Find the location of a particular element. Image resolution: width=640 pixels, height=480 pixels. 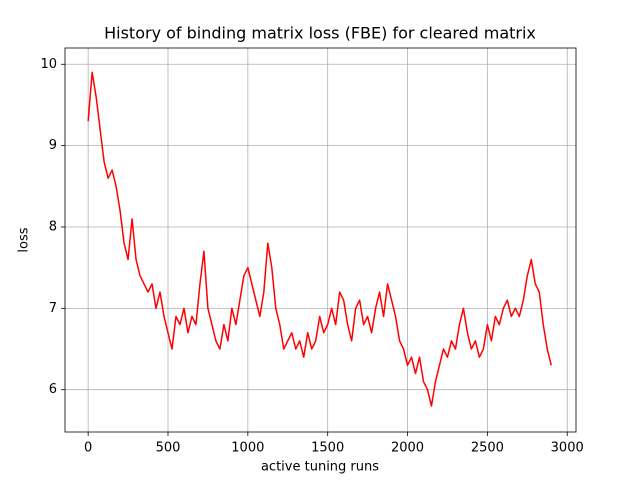

y-tick-label: 6 is located at coordinates (53, 389).